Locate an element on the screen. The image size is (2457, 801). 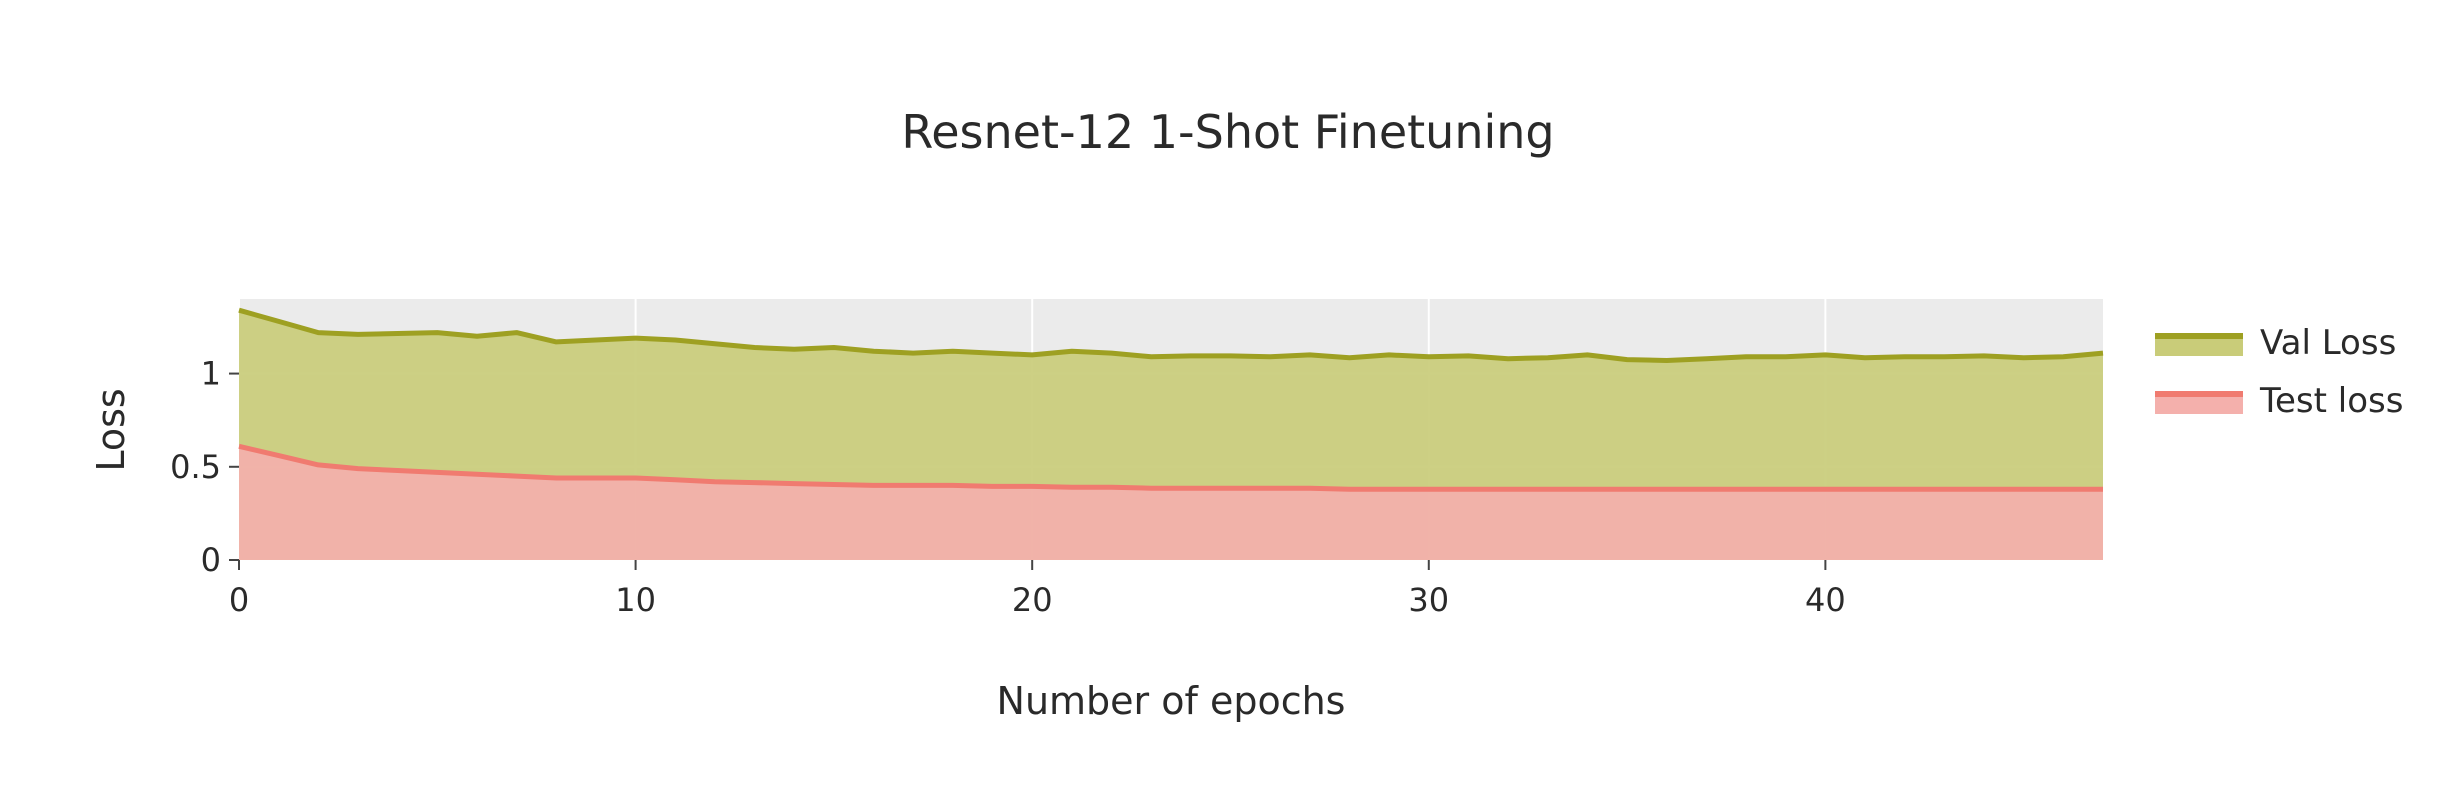
x-axis-title: Number of epochs is located at coordinates (1171, 701).